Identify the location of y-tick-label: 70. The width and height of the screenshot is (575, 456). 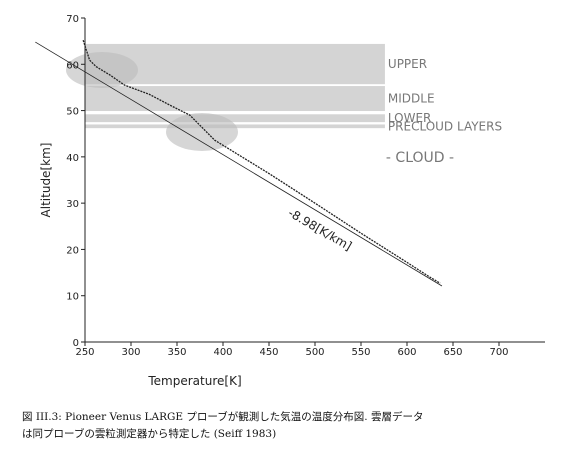
(72, 19).